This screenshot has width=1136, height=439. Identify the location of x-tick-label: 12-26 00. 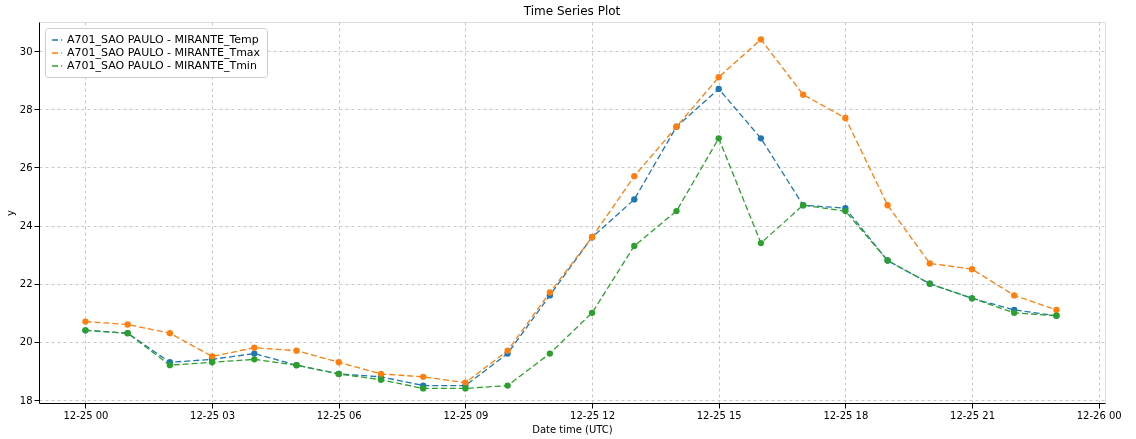
(1099, 415).